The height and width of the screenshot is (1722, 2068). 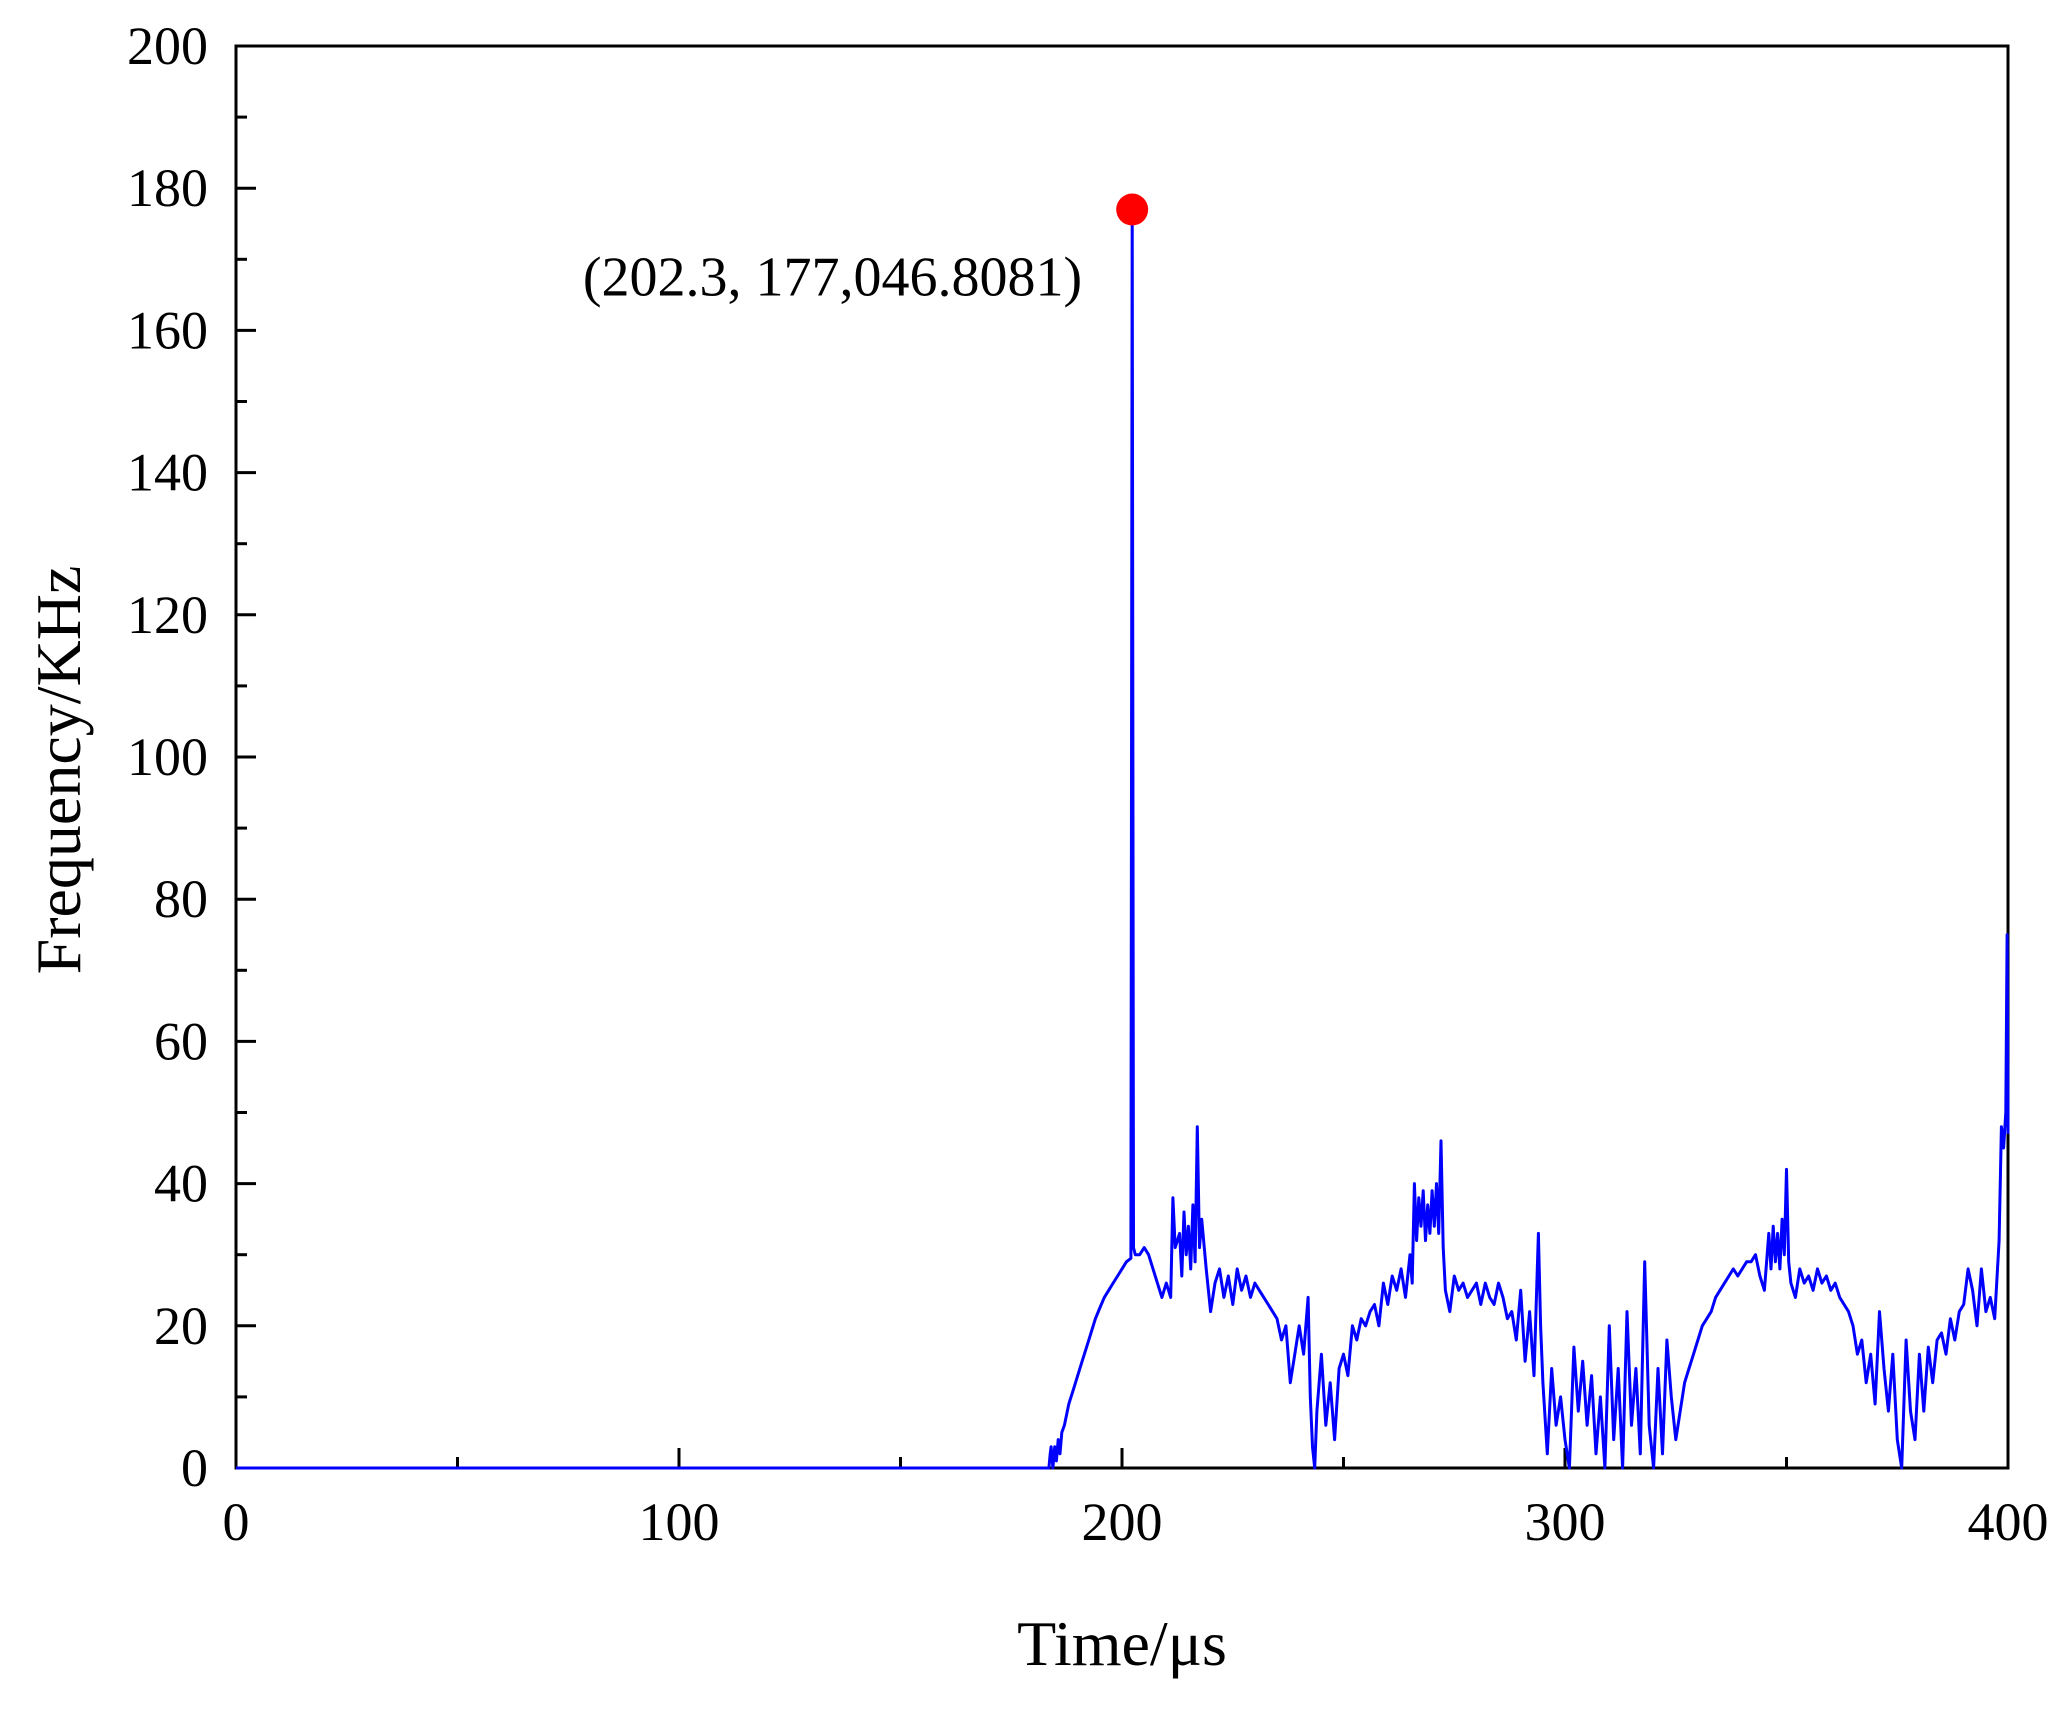 What do you see at coordinates (1122, 1522) in the screenshot?
I see `x-tick-label: 200` at bounding box center [1122, 1522].